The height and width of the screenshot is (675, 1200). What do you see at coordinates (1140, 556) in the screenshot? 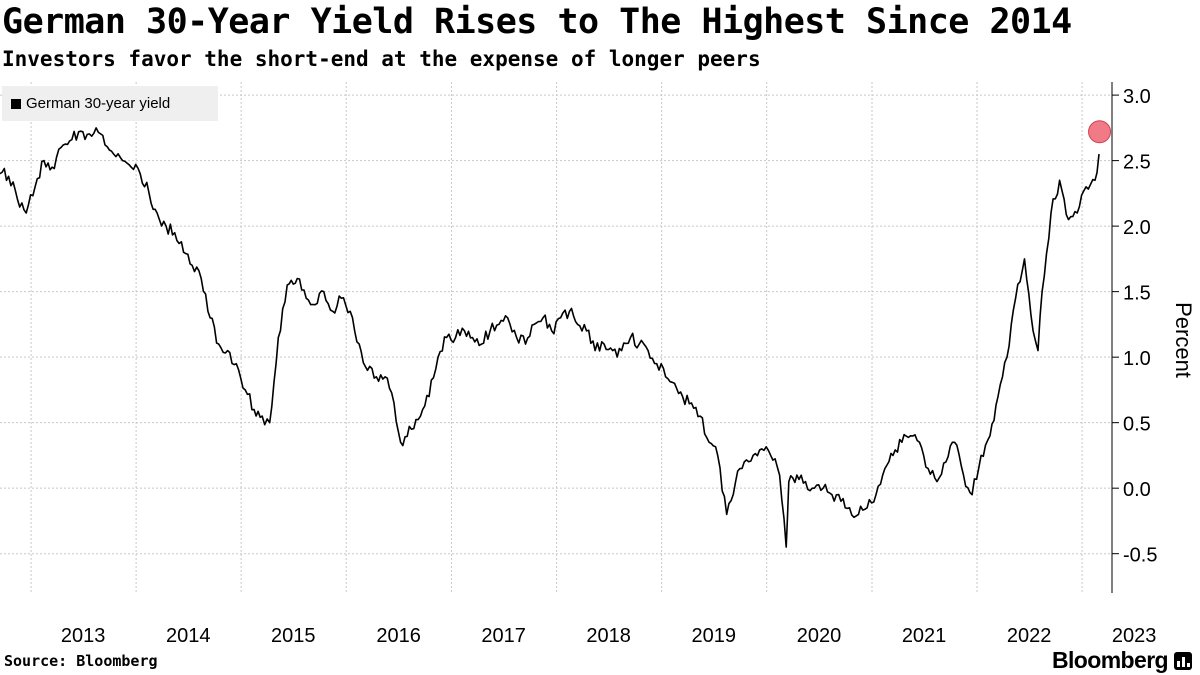
I see `y-tick-label: -0.5` at bounding box center [1140, 556].